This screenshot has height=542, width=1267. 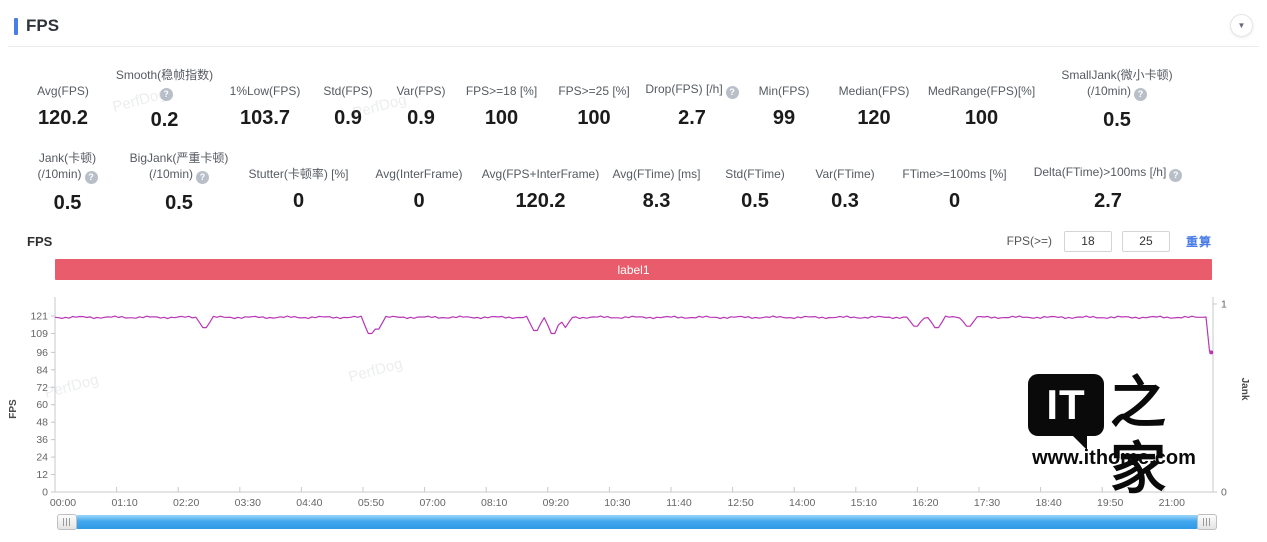 What do you see at coordinates (656, 182) in the screenshot?
I see `metric: Avg(FTime) [ms] 8.3` at bounding box center [656, 182].